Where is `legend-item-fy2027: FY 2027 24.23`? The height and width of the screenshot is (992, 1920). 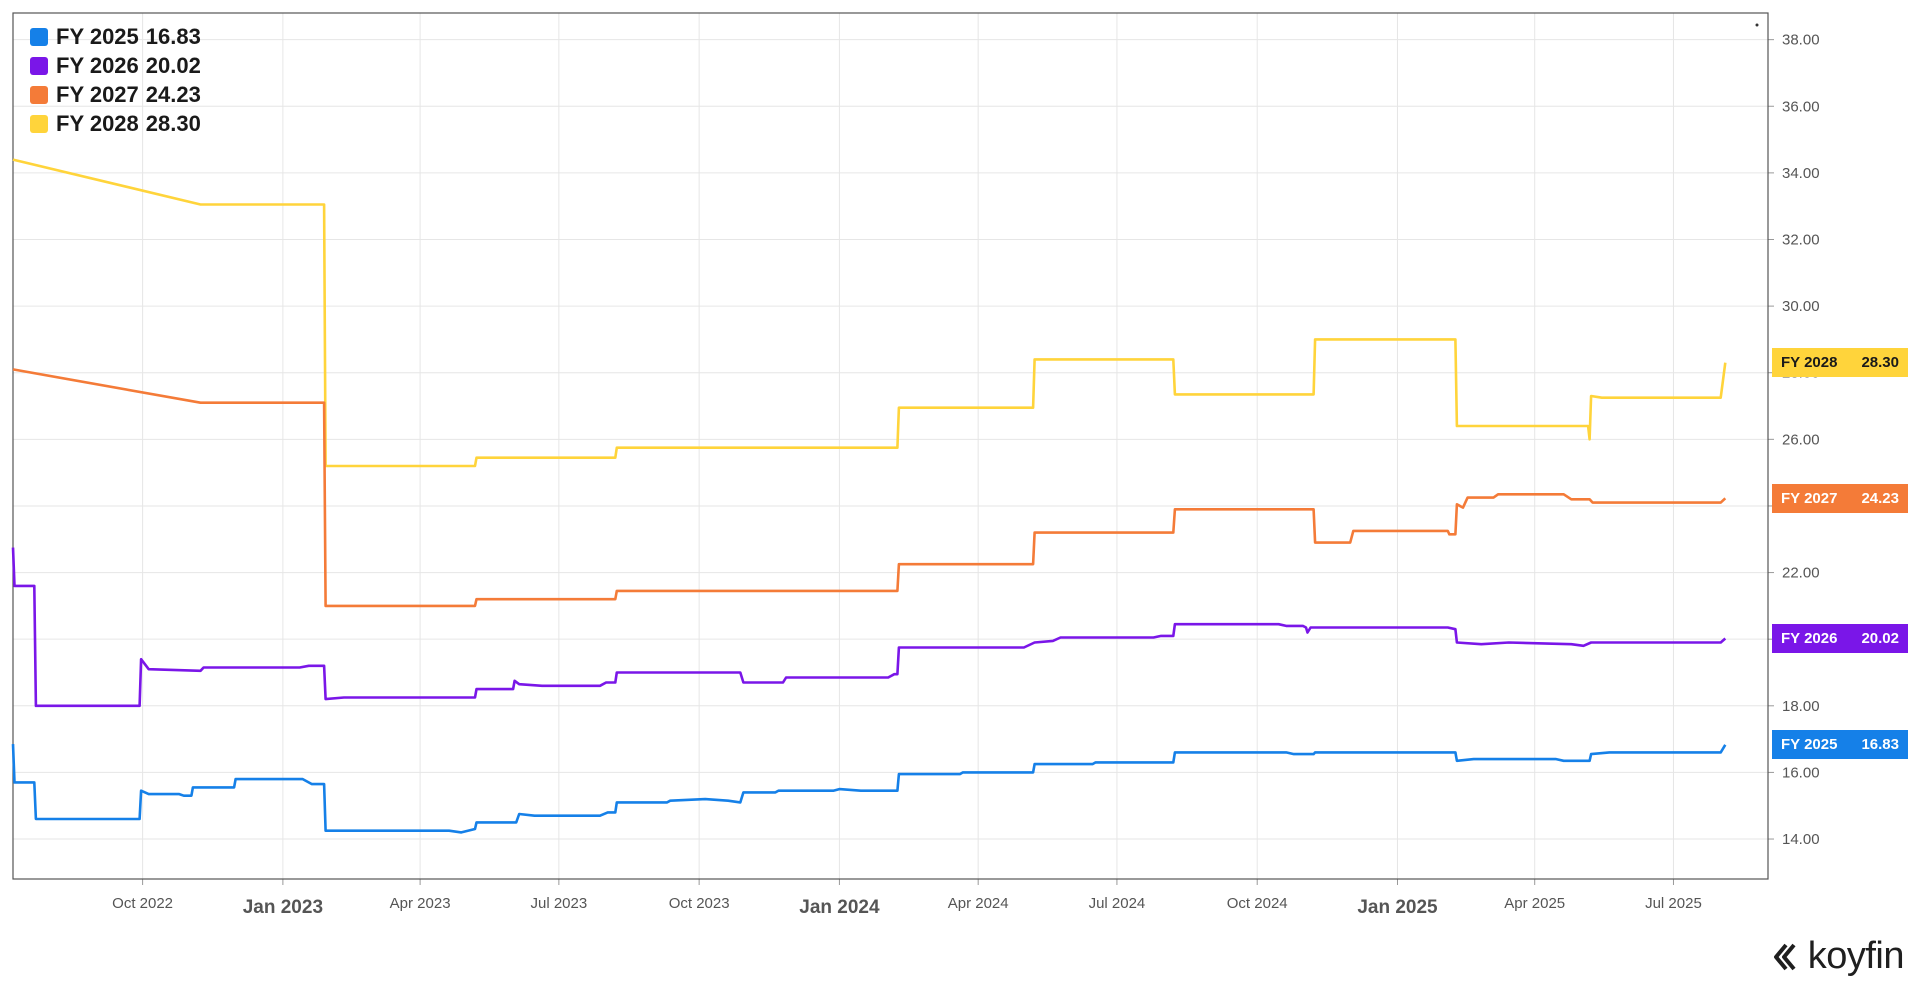
legend-item-fy2027: FY 2027 24.23 is located at coordinates (115, 94).